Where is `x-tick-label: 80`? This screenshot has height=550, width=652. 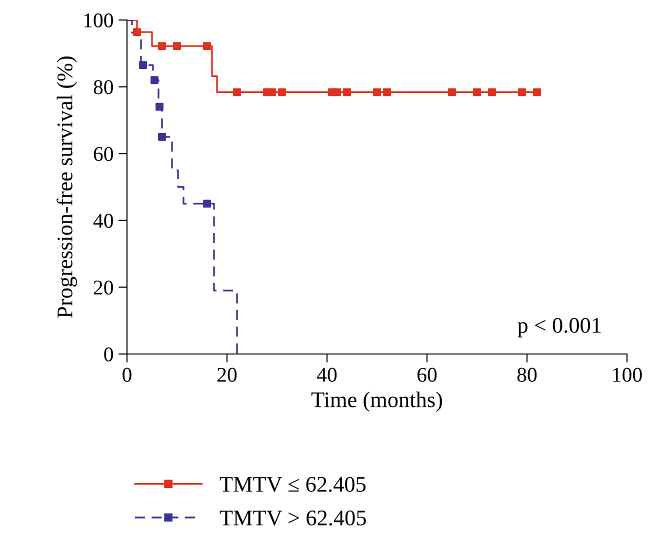 x-tick-label: 80 is located at coordinates (527, 375).